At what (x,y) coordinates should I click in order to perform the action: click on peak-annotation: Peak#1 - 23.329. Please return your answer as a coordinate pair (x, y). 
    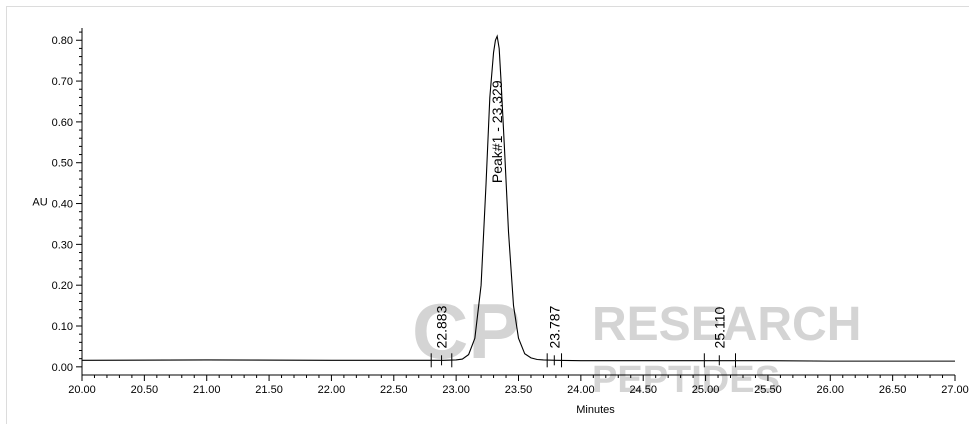
    Looking at the image, I should click on (497, 131).